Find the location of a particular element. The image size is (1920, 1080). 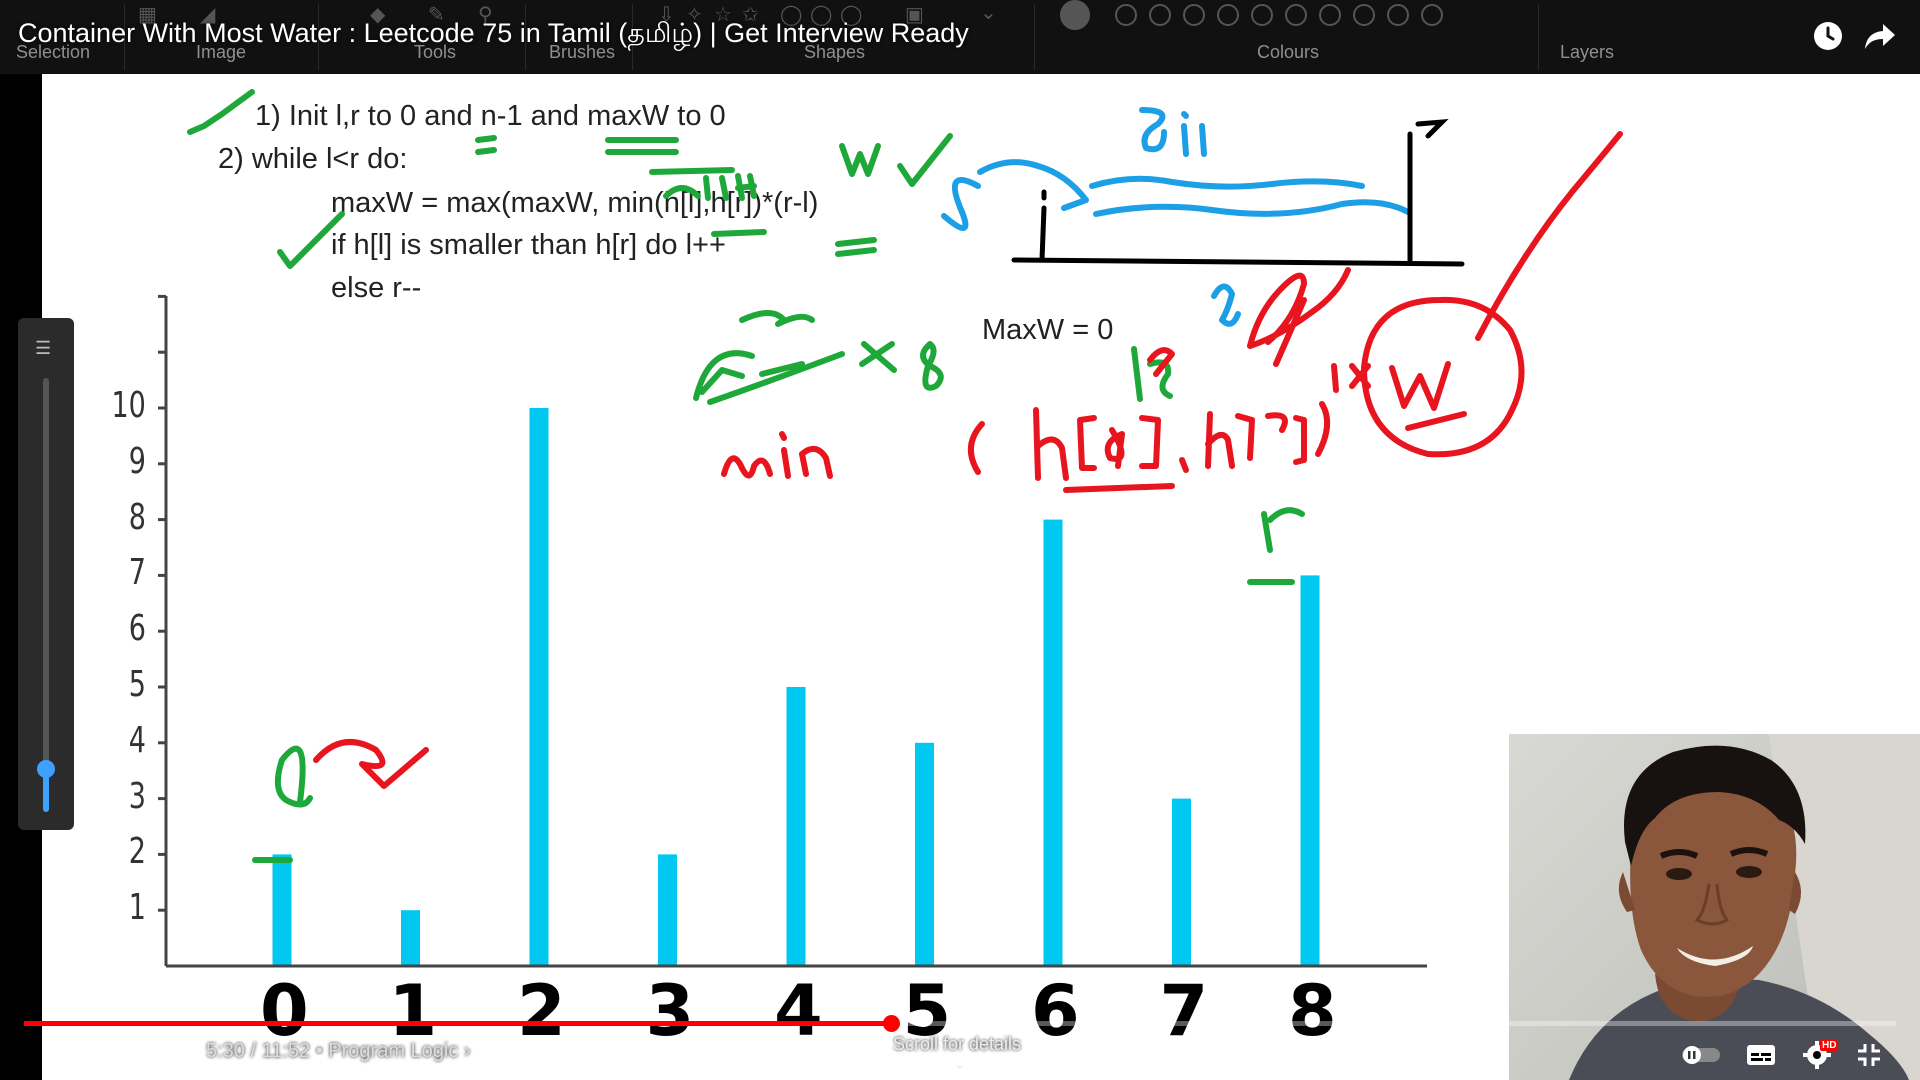

toolbar-group-shapes: Shapes is located at coordinates (835, 52).